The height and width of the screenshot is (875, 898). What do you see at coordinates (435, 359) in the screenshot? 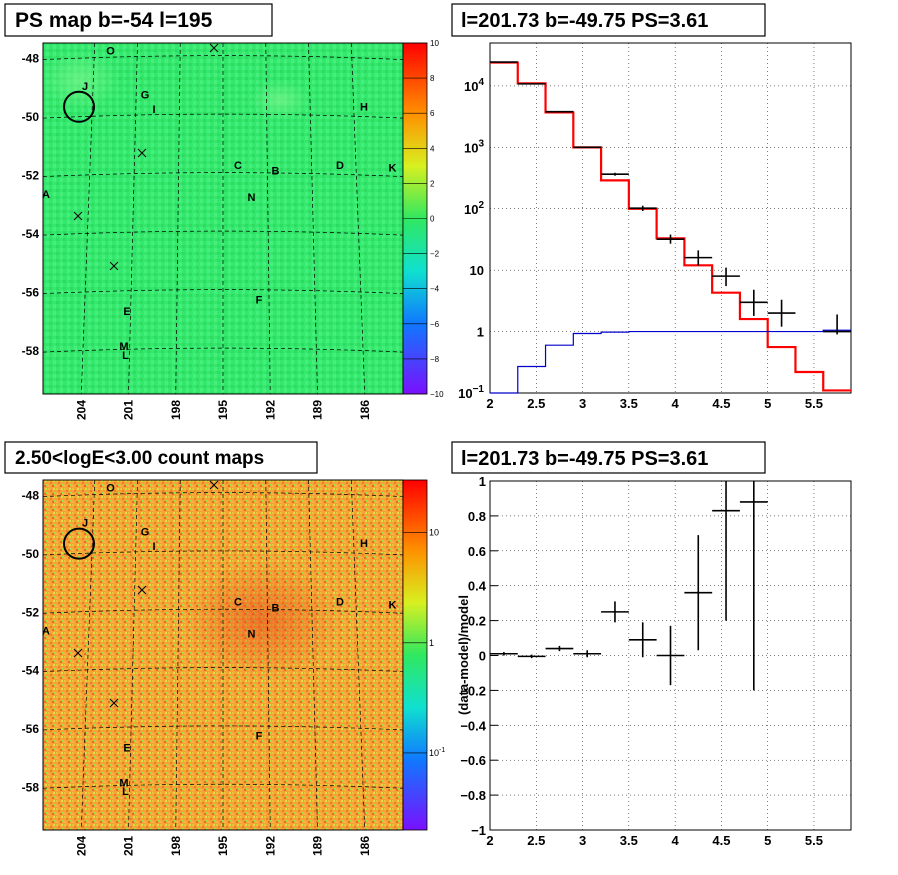
I see `colorbar-tick-label: −8` at bounding box center [435, 359].